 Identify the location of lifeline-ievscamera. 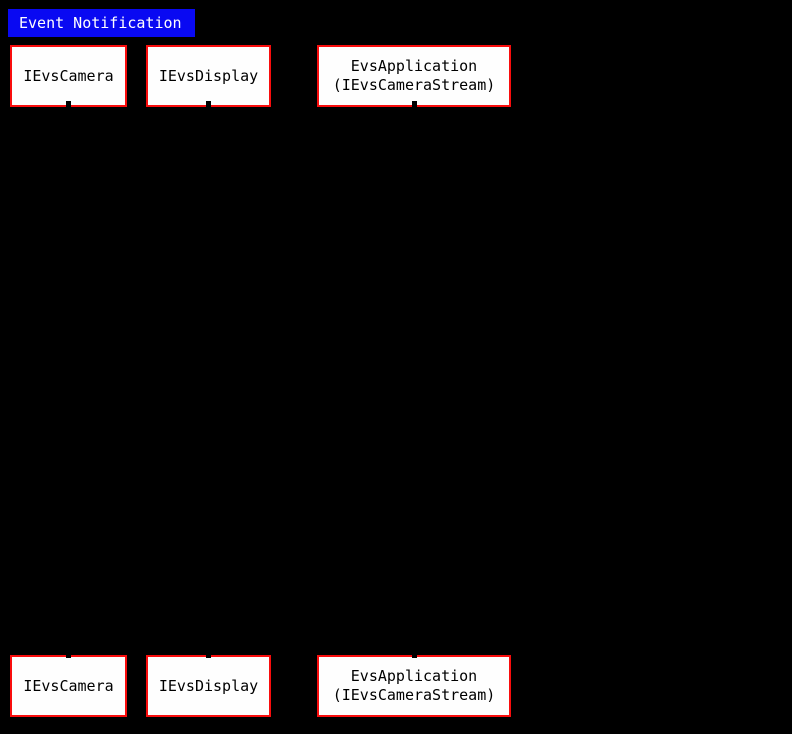
(68, 379).